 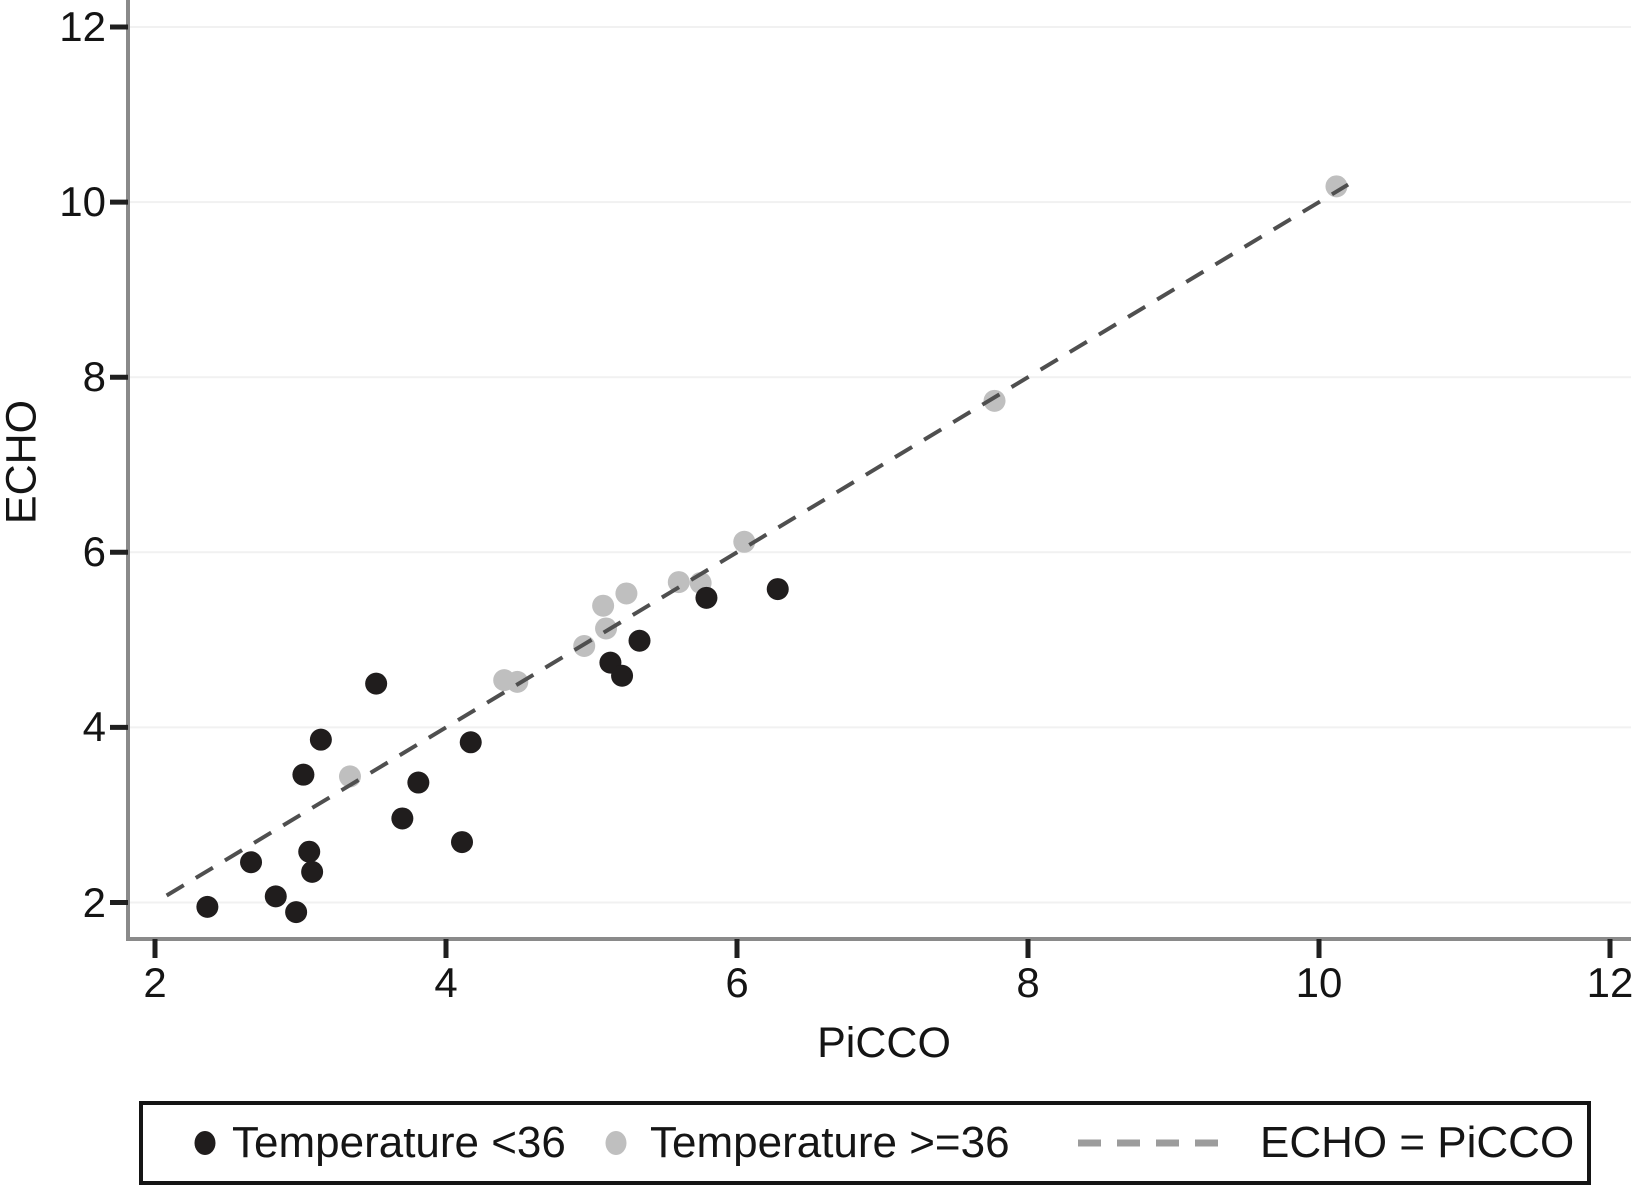 What do you see at coordinates (1319, 982) in the screenshot?
I see `x-tick-label: 10` at bounding box center [1319, 982].